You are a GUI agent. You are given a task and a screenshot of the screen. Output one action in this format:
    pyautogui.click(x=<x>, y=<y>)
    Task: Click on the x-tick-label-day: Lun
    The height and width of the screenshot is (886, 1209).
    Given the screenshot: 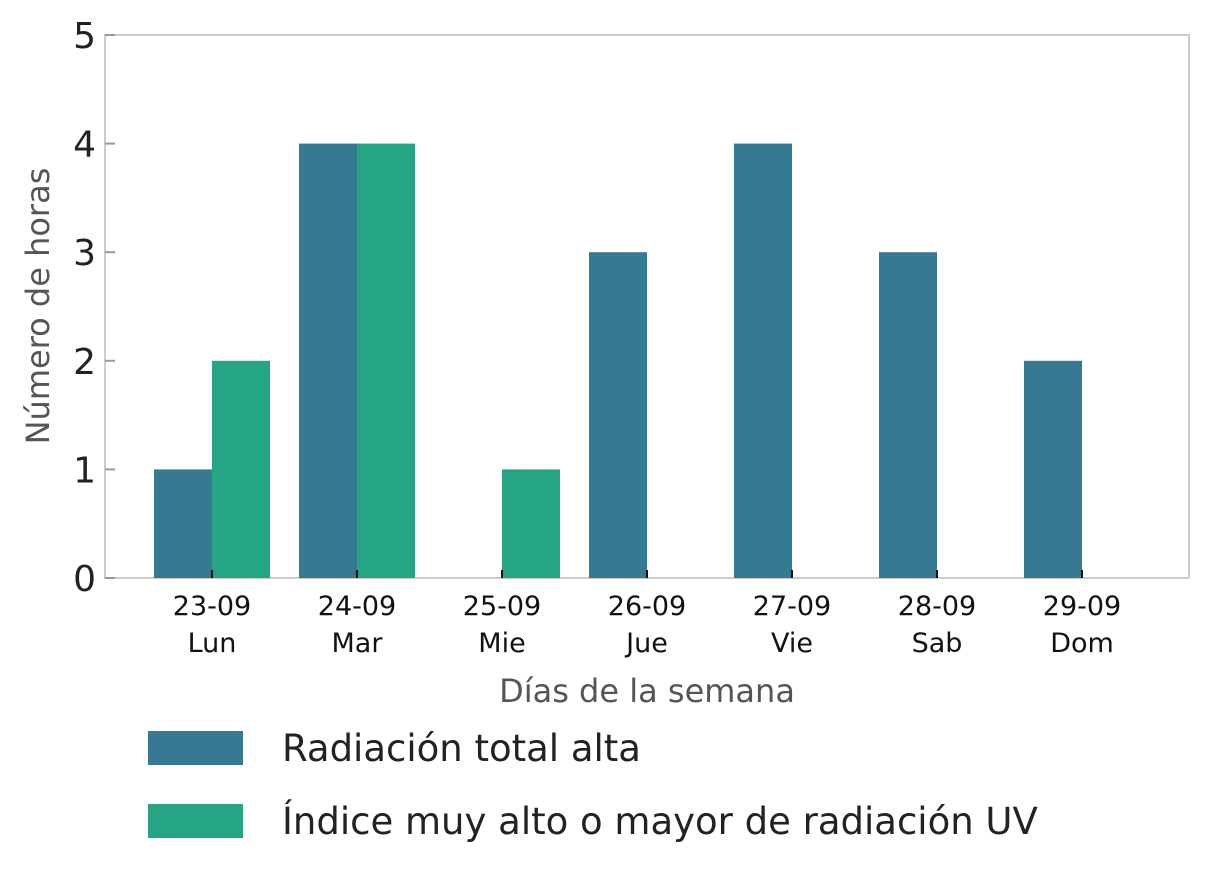 What is the action you would take?
    pyautogui.click(x=212, y=643)
    